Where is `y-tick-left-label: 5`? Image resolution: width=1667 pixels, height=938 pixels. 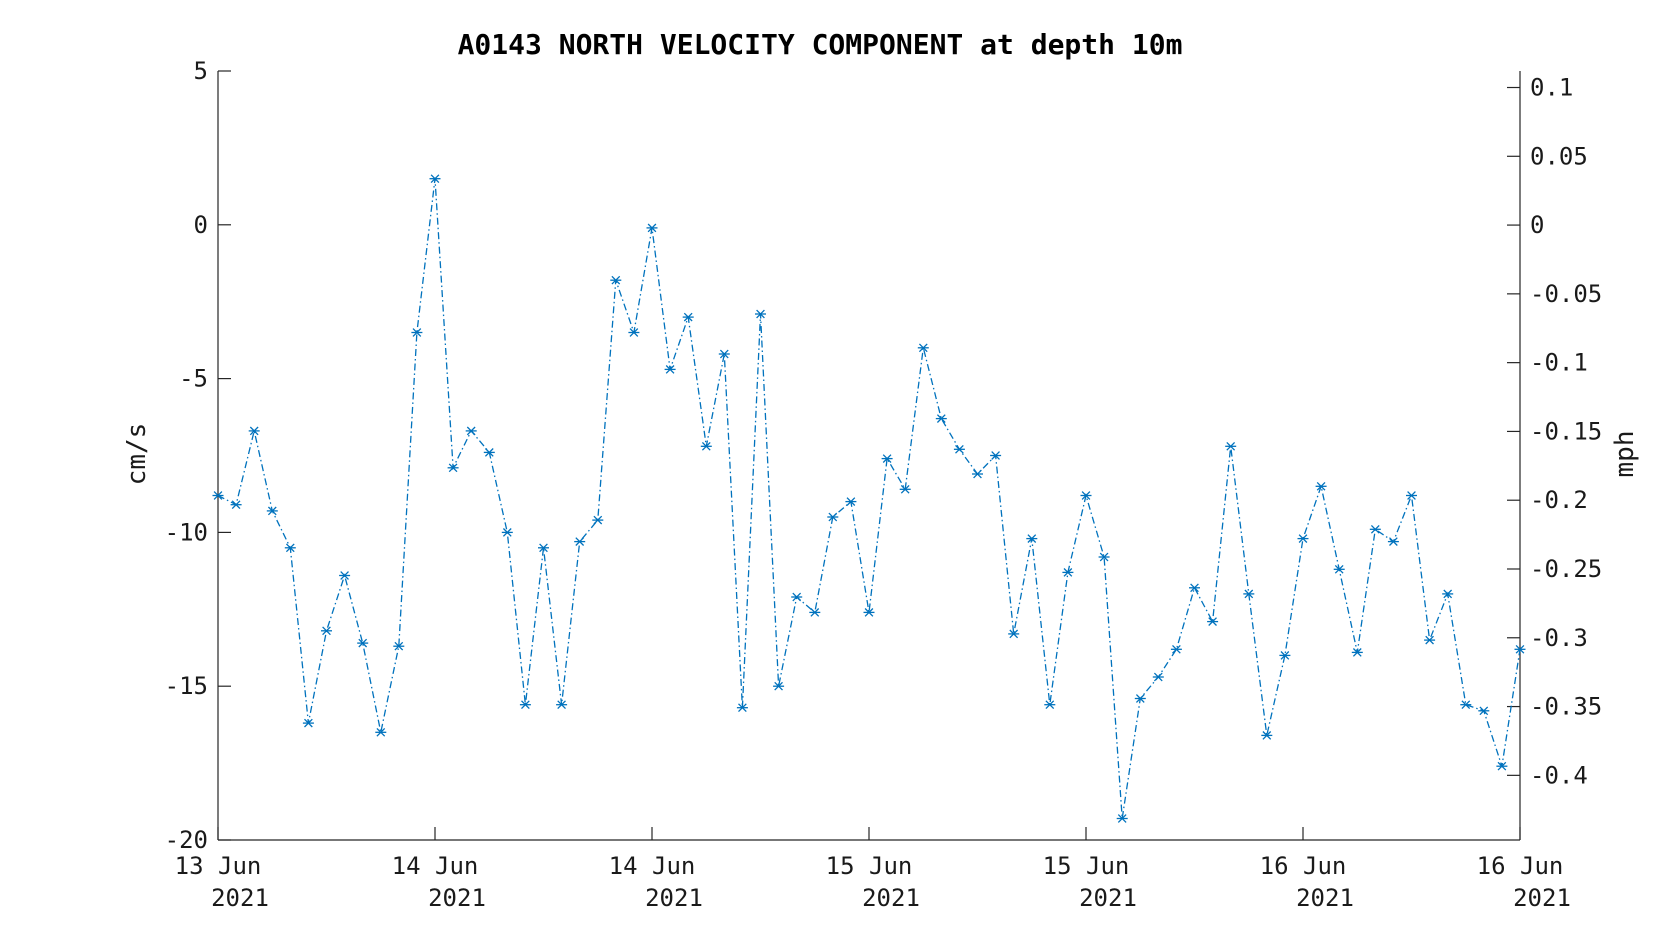
y-tick-left-label: 5 is located at coordinates (201, 71).